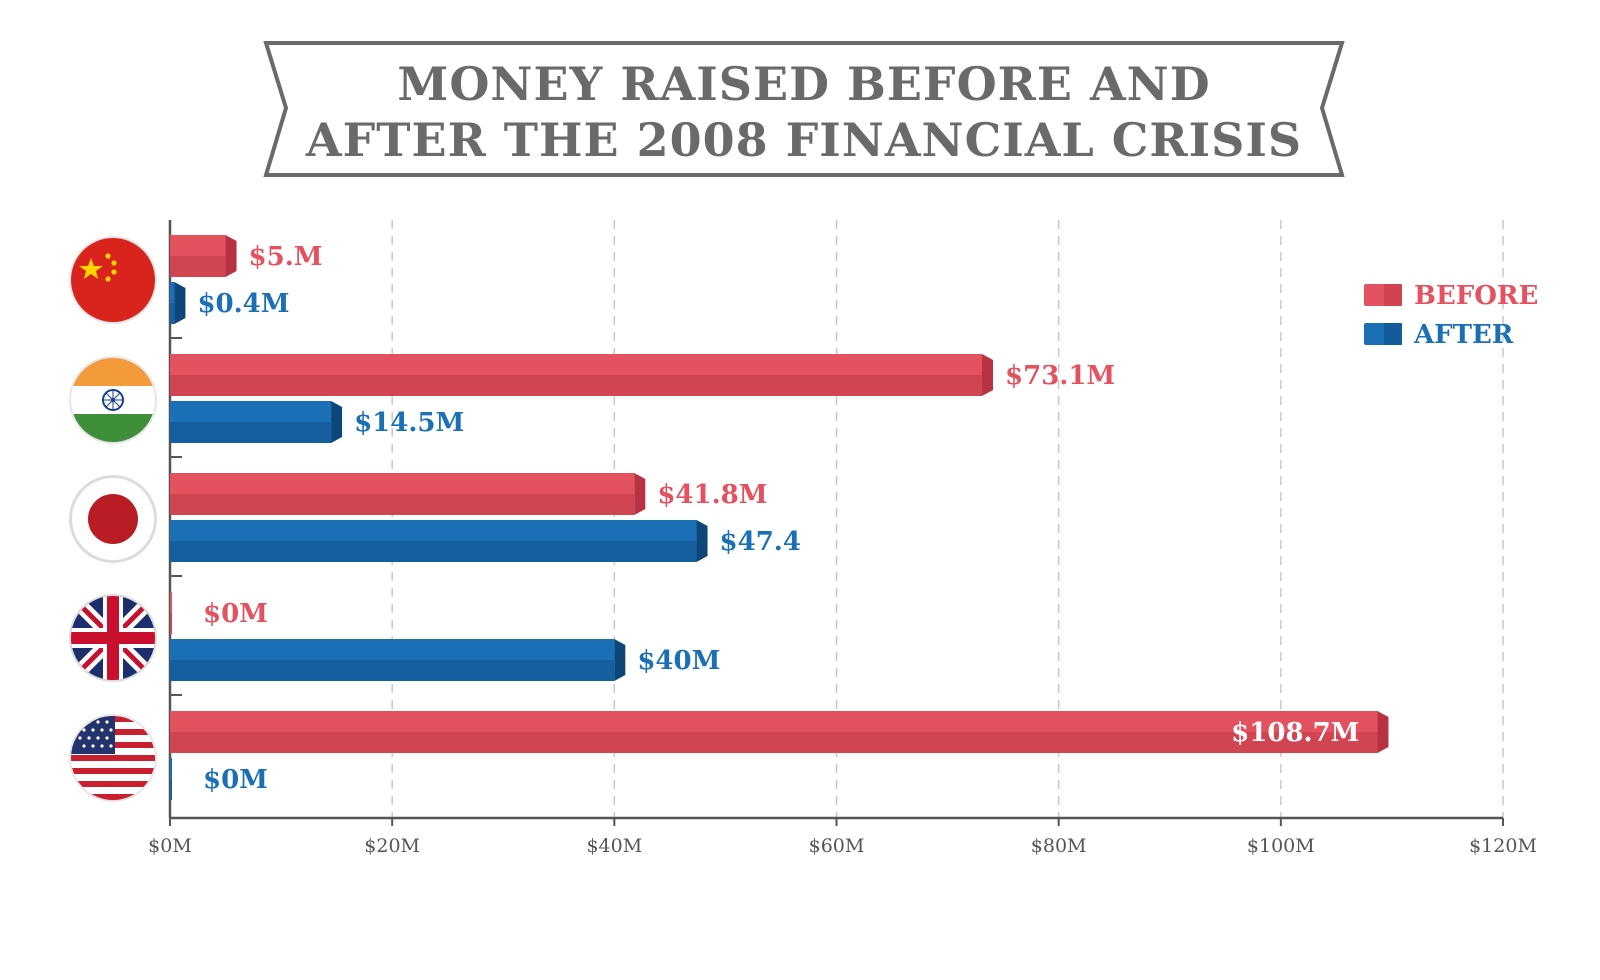 Image resolution: width=1600 pixels, height=980 pixels. I want to click on chart-title-line-2: AFTER THE 2008 FINANCIAL CRISIS, so click(803, 140).